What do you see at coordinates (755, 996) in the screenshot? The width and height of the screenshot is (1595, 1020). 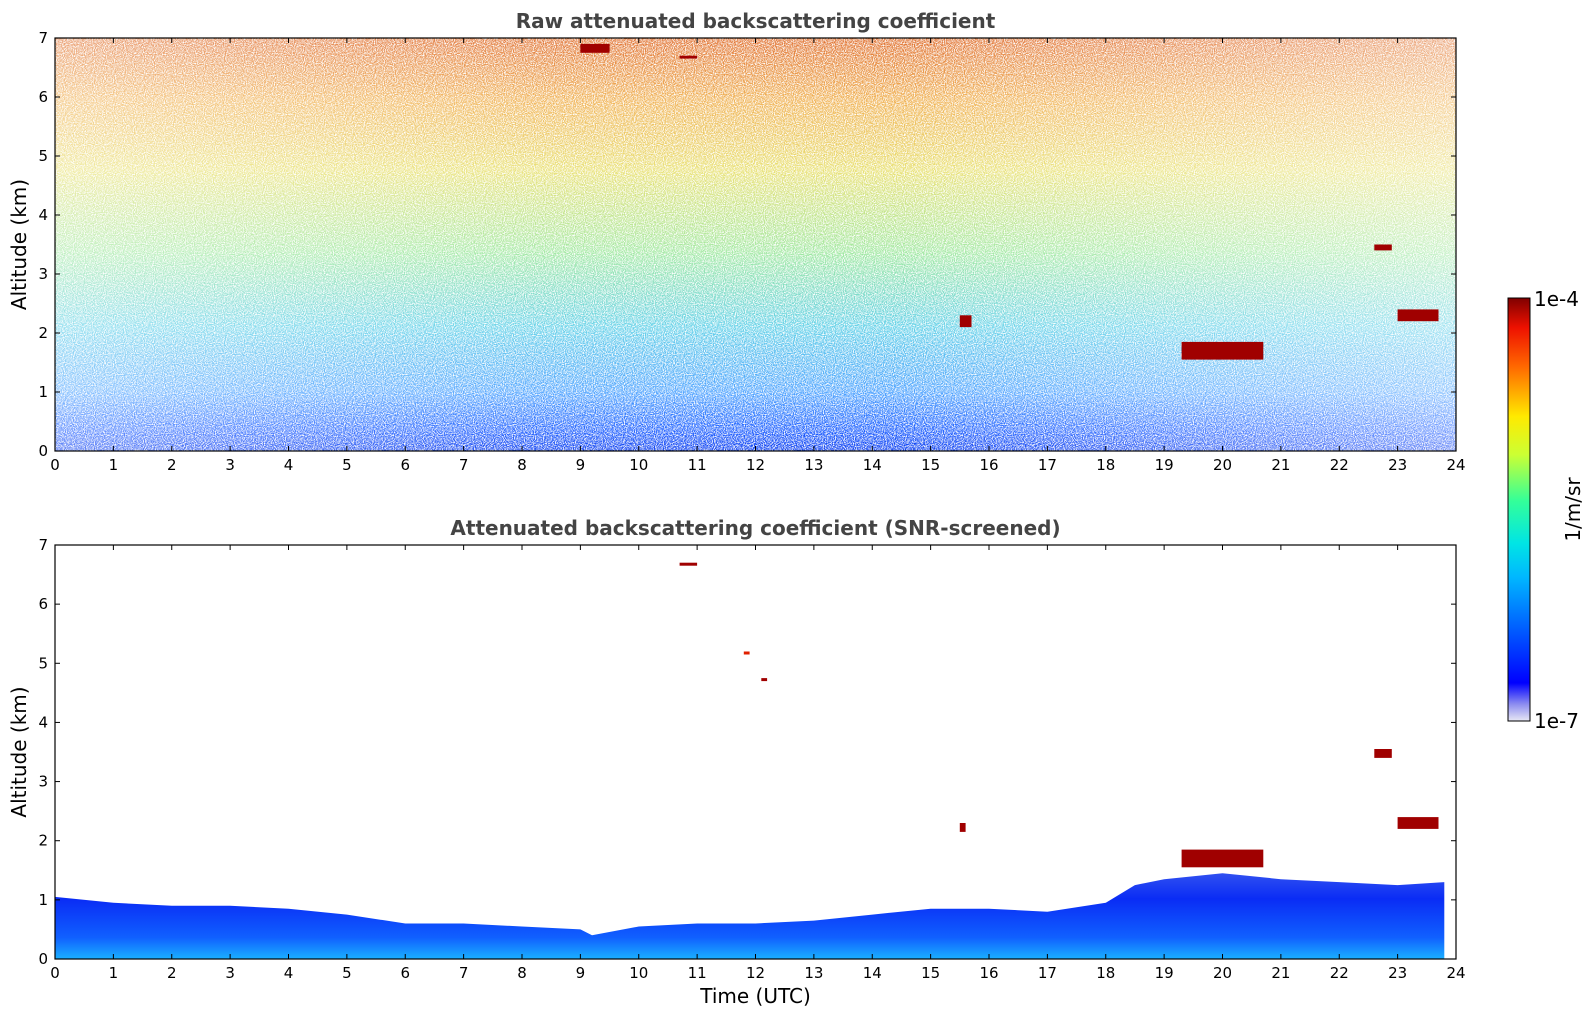 I see `x-axis-label: Time (UTC)` at bounding box center [755, 996].